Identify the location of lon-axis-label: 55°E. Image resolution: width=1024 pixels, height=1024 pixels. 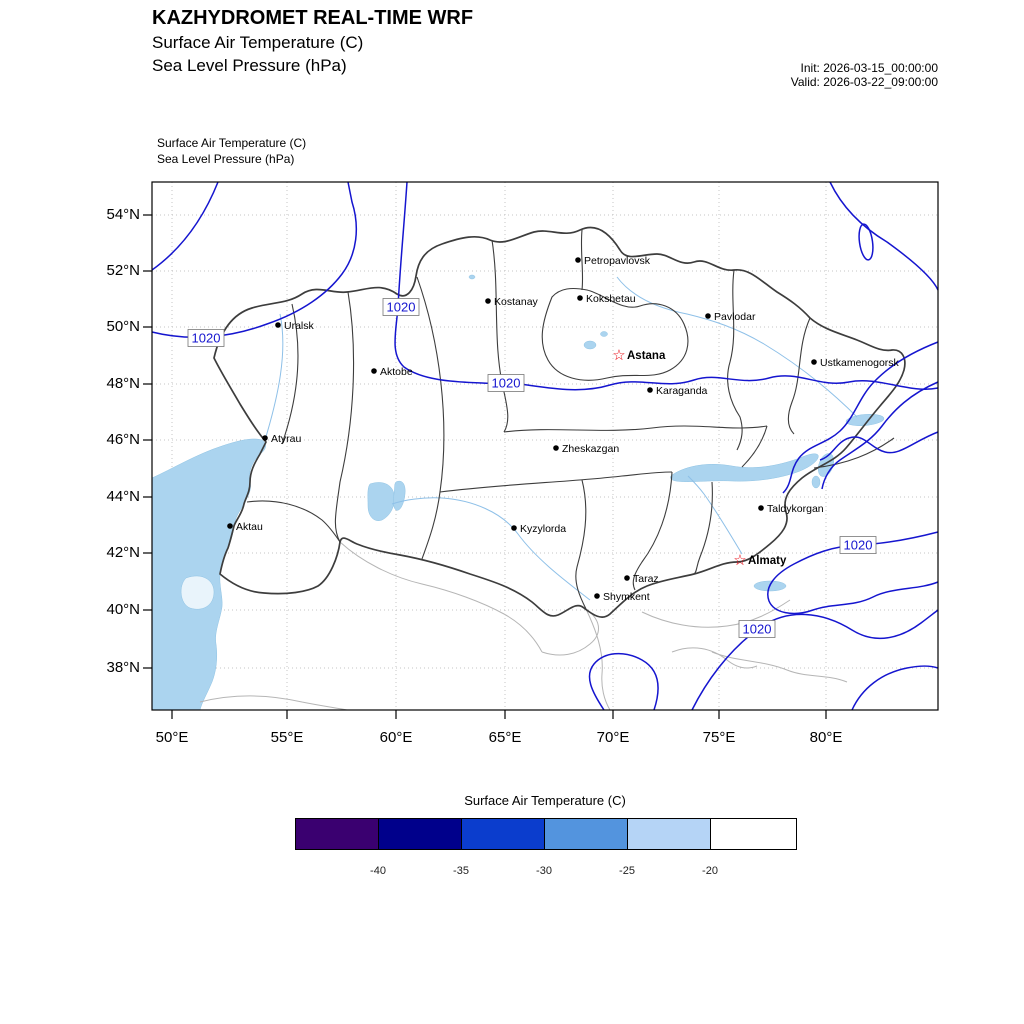
(287, 737).